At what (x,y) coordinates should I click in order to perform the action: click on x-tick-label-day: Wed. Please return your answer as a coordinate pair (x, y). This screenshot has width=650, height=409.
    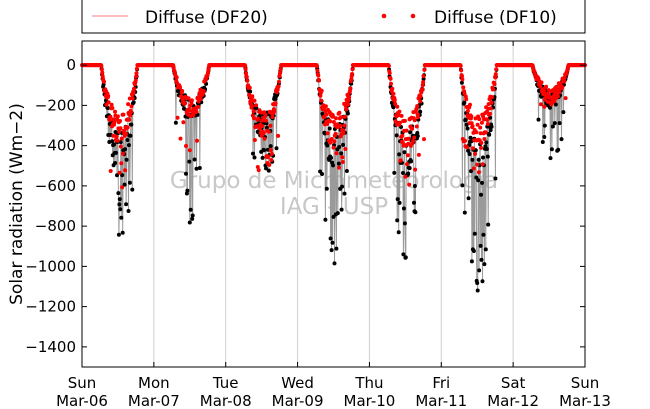
    Looking at the image, I should click on (297, 383).